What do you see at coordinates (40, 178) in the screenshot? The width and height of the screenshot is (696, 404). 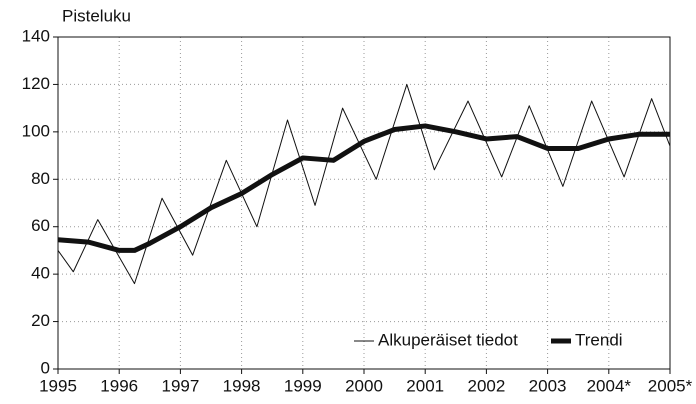 I see `y-tick-label: 80` at bounding box center [40, 178].